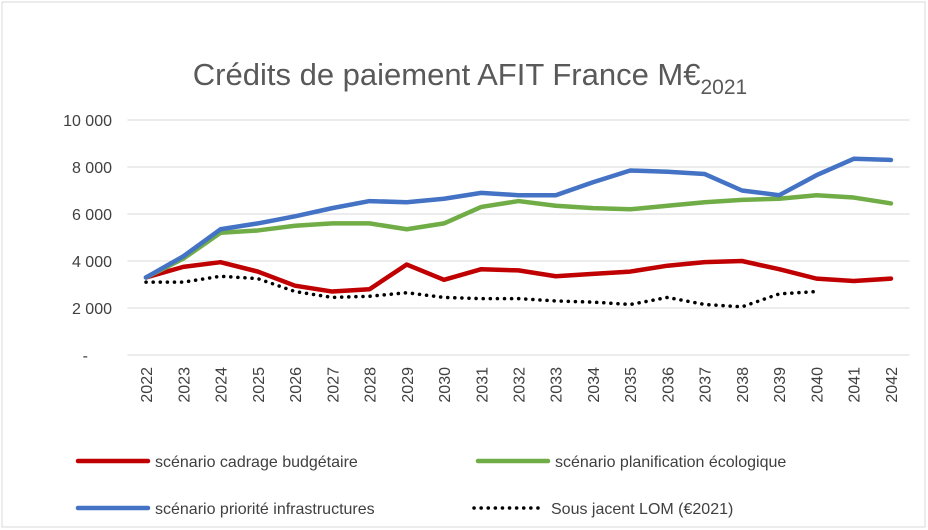 Image resolution: width=928 pixels, height=530 pixels. What do you see at coordinates (408, 385) in the screenshot?
I see `x-tick-label: 2029` at bounding box center [408, 385].